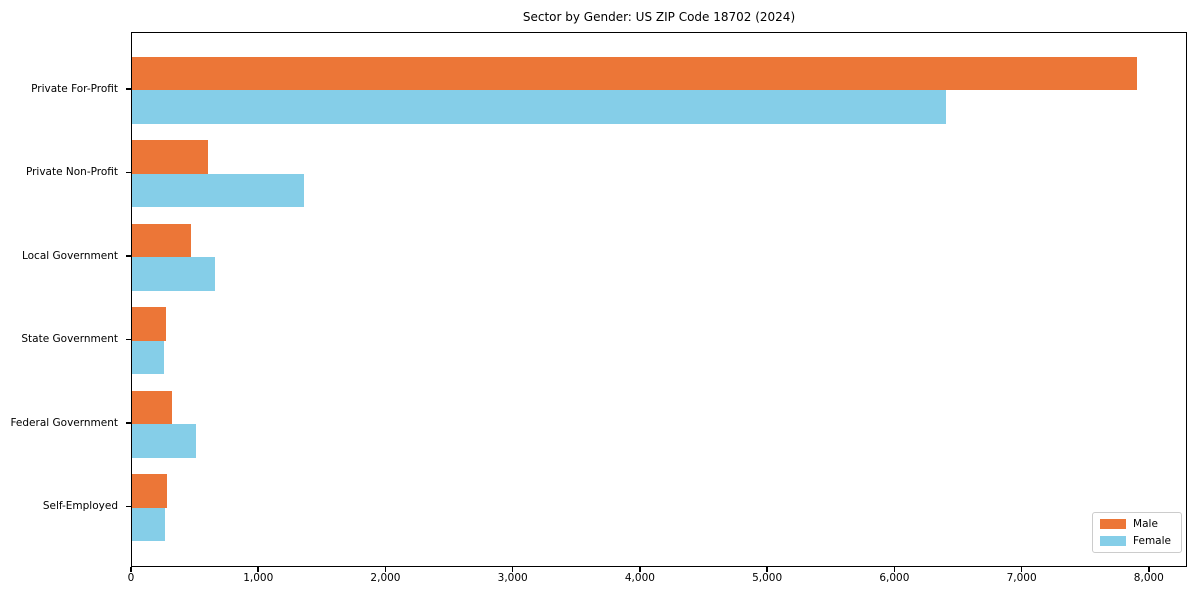  Describe the element at coordinates (894, 578) in the screenshot. I see `xtick-label-6000: 6,000` at that location.